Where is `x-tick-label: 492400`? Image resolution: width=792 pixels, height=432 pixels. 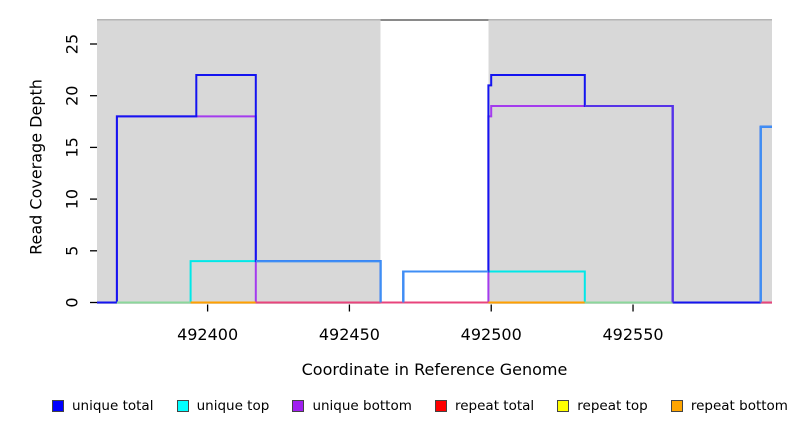
x-tick-label: 492400 is located at coordinates (207, 334).